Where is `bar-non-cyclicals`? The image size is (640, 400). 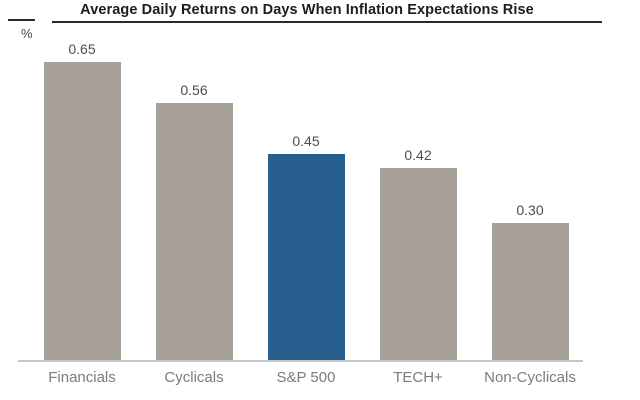
bar-non-cyclicals is located at coordinates (530, 292).